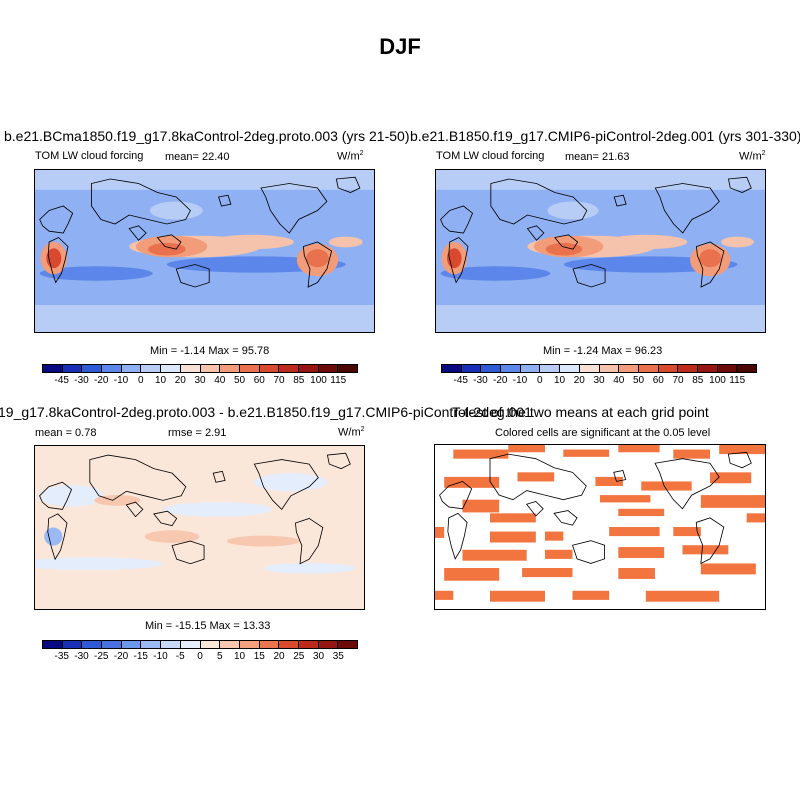  What do you see at coordinates (101, 656) in the screenshot?
I see `colorbar-tick-label: -25` at bounding box center [101, 656].